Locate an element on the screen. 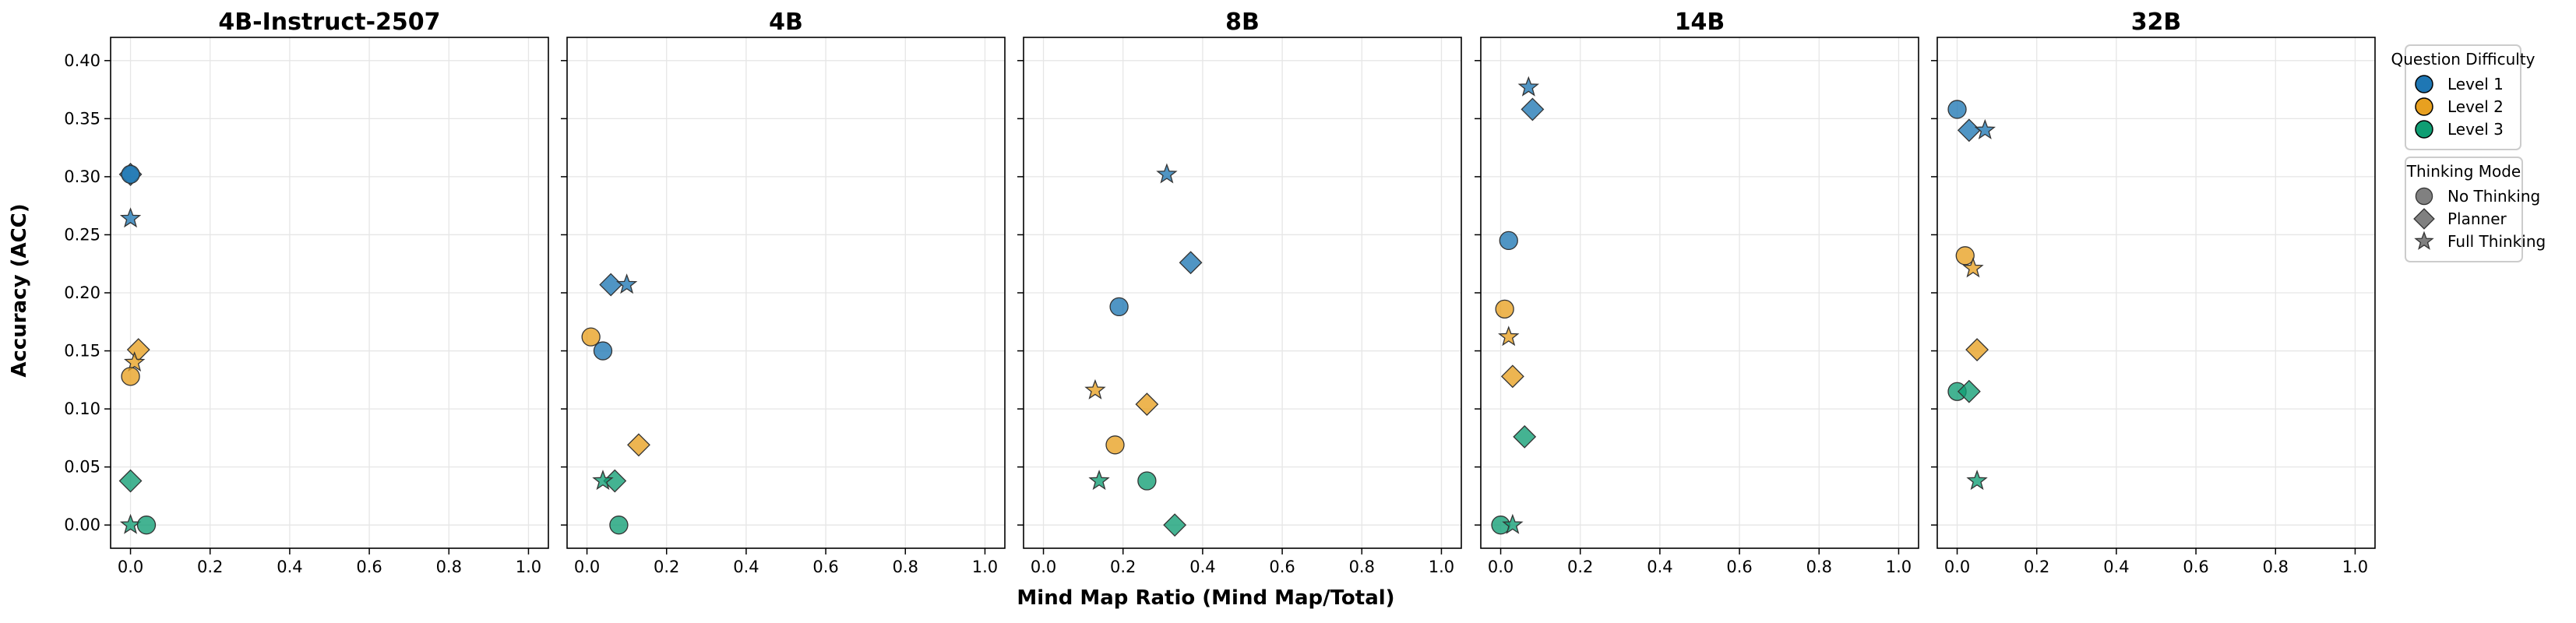 Image resolution: width=2576 pixels, height=623 pixels. legend-difficulty-entries: Level 1 Level 2 Level 3 is located at coordinates (2459, 107).